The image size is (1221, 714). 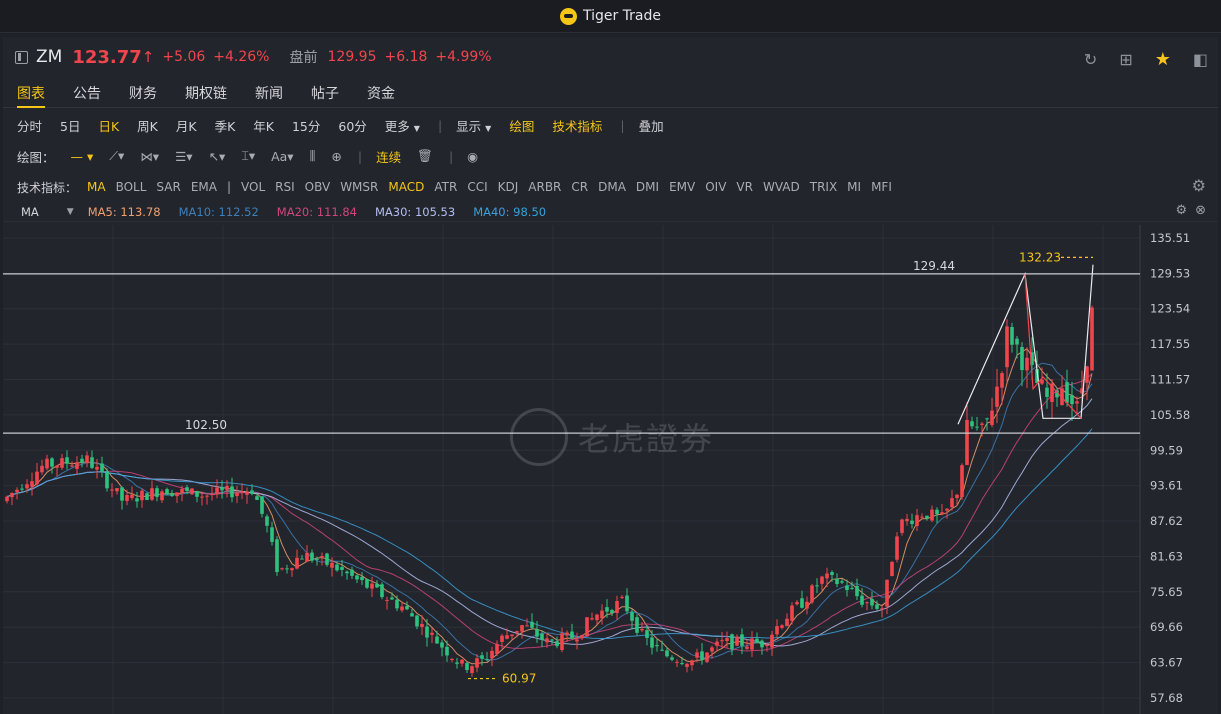 What do you see at coordinates (186, 126) in the screenshot?
I see `period-monthly: 月K` at bounding box center [186, 126].